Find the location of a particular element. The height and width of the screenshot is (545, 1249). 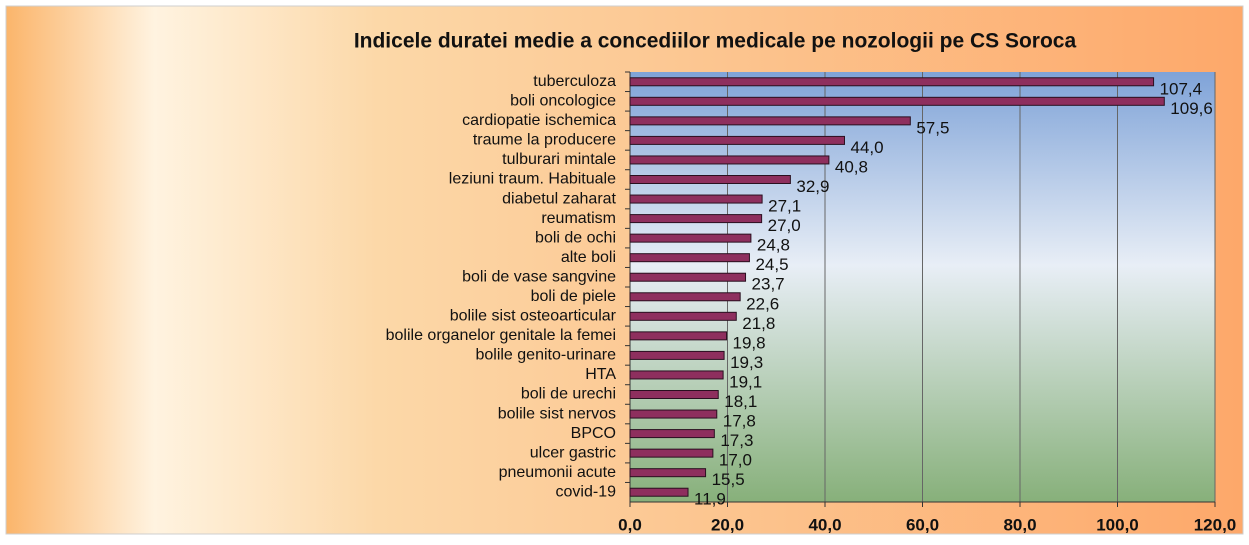

value-label: 107,4 is located at coordinates (1181, 88).